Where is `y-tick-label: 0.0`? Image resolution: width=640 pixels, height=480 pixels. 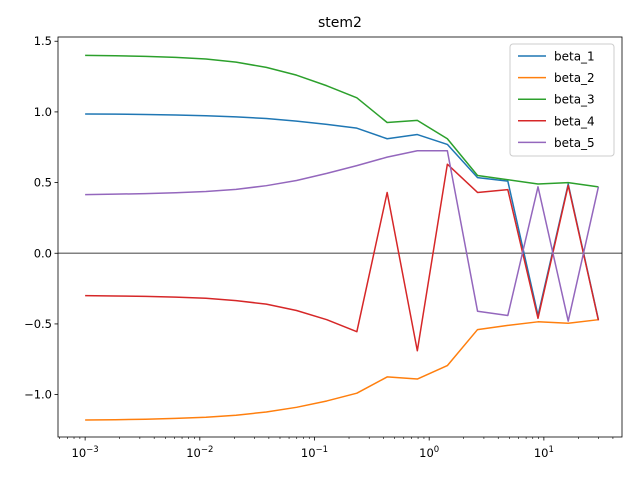
y-tick-label: 0.0 is located at coordinates (43, 253).